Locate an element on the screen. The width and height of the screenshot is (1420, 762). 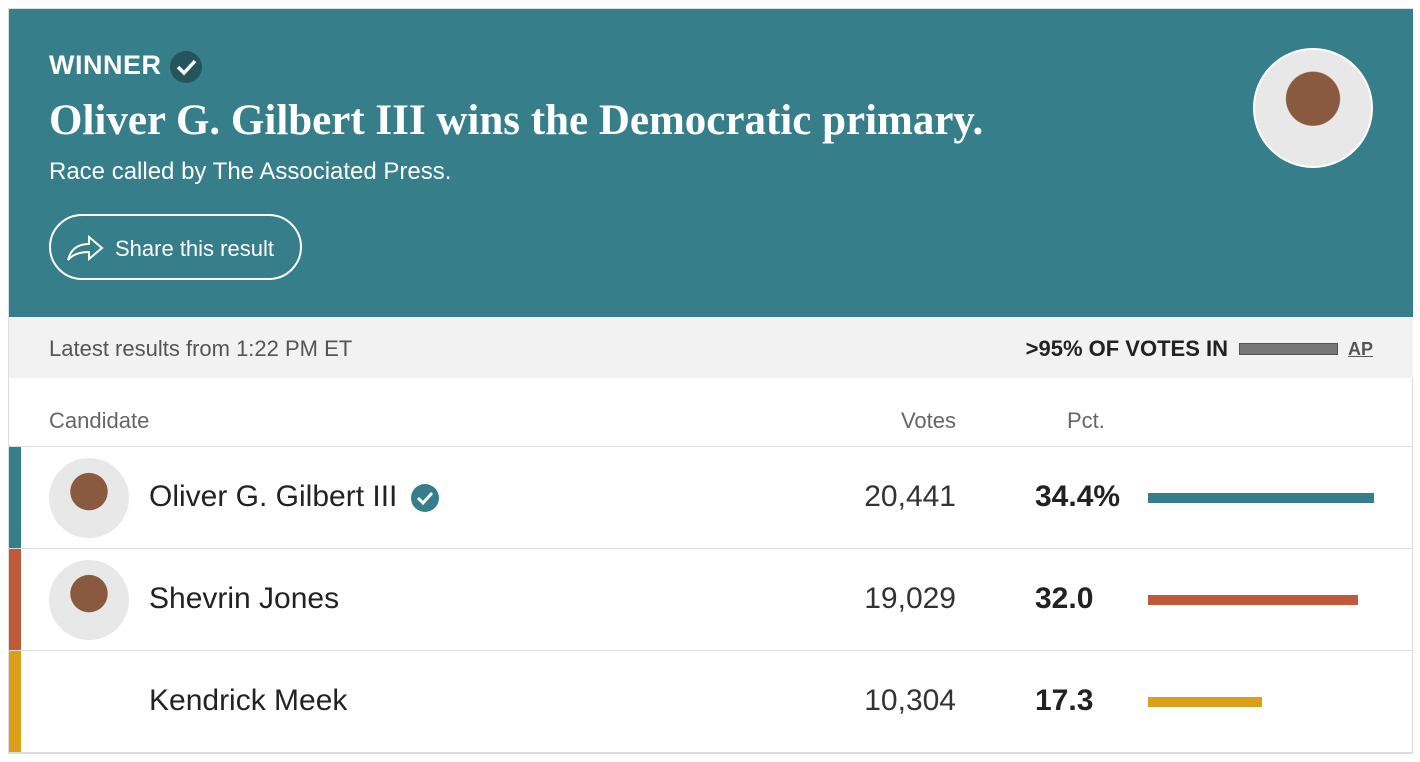
status-bar is located at coordinates (711, 347).